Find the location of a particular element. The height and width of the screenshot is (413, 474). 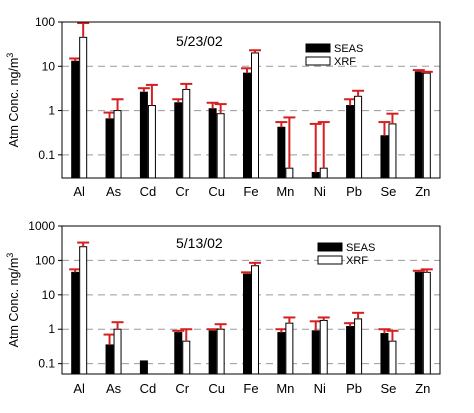

date-annotation: 5/23/02 is located at coordinates (199, 41).